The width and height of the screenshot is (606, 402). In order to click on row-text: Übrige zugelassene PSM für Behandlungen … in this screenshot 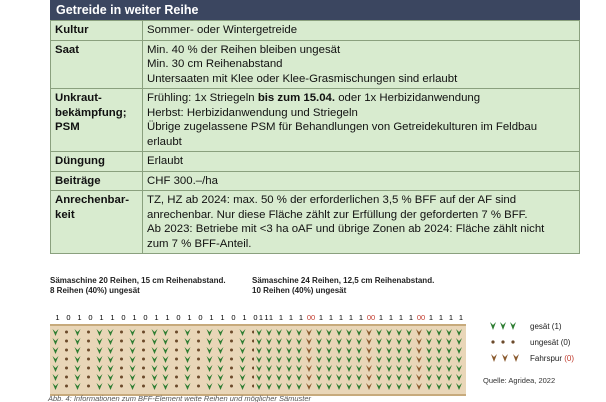, I will do `click(342, 127)`.